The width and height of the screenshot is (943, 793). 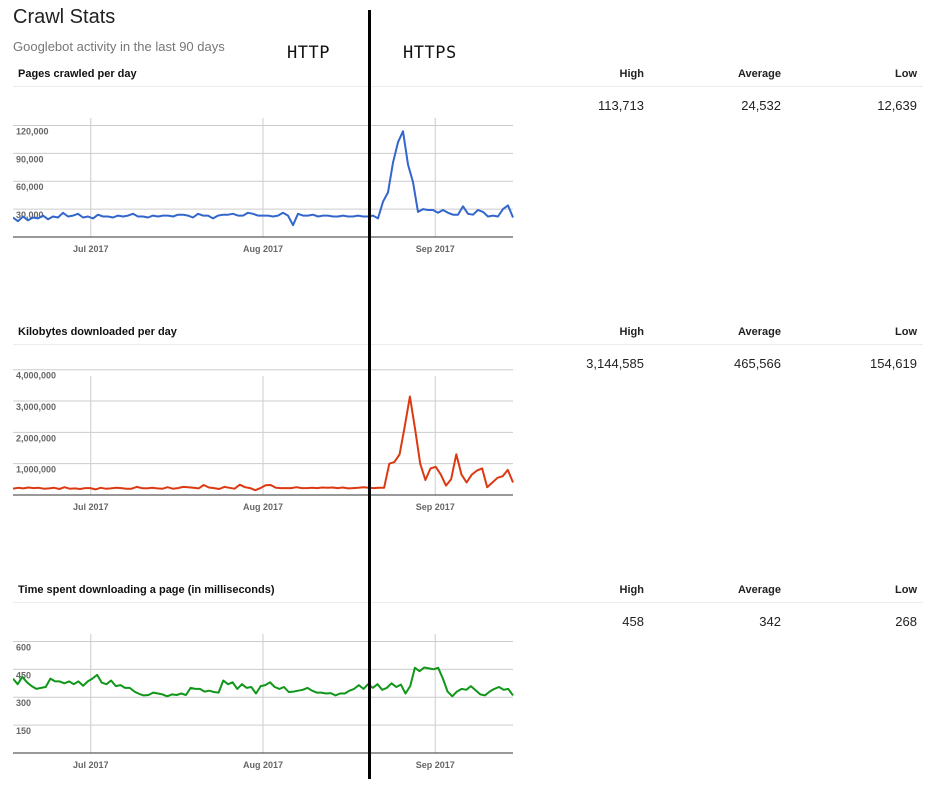 I want to click on y-tick-label: 120,000, so click(x=32, y=131).